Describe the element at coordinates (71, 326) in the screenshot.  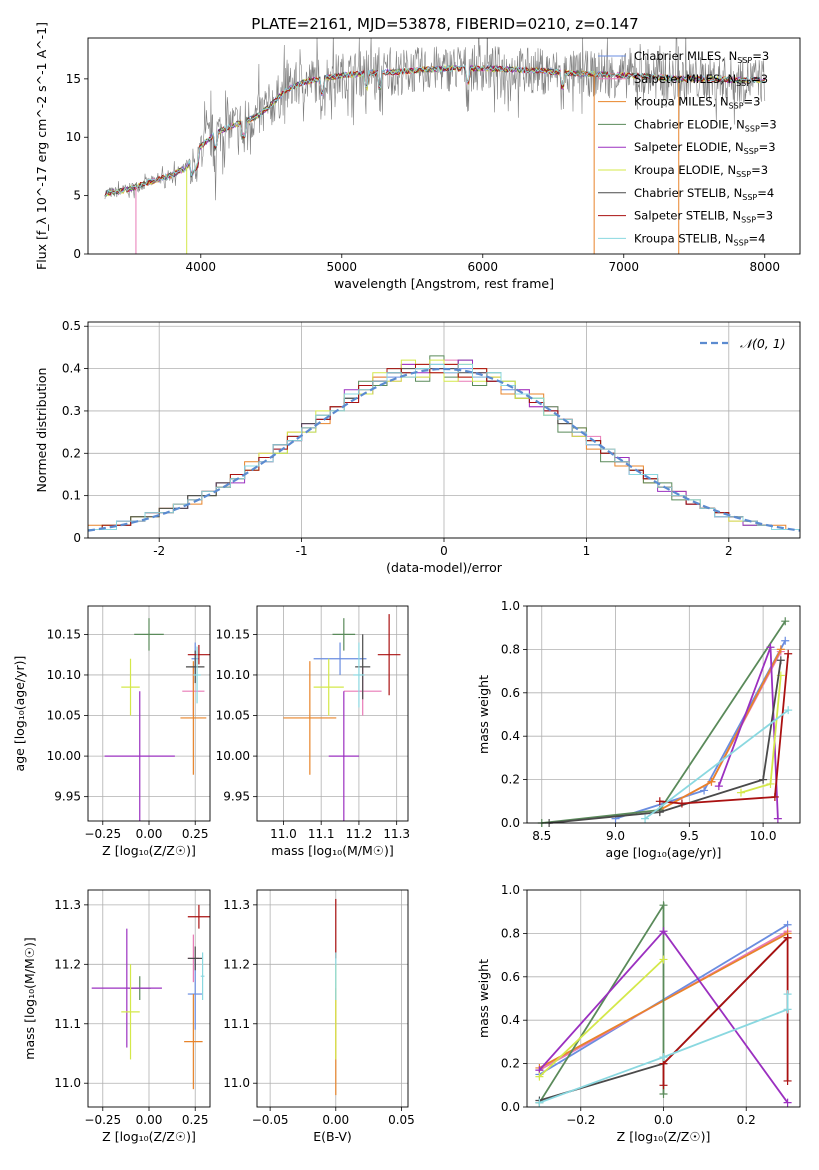
I see `y-tick-label: 0.5` at that location.